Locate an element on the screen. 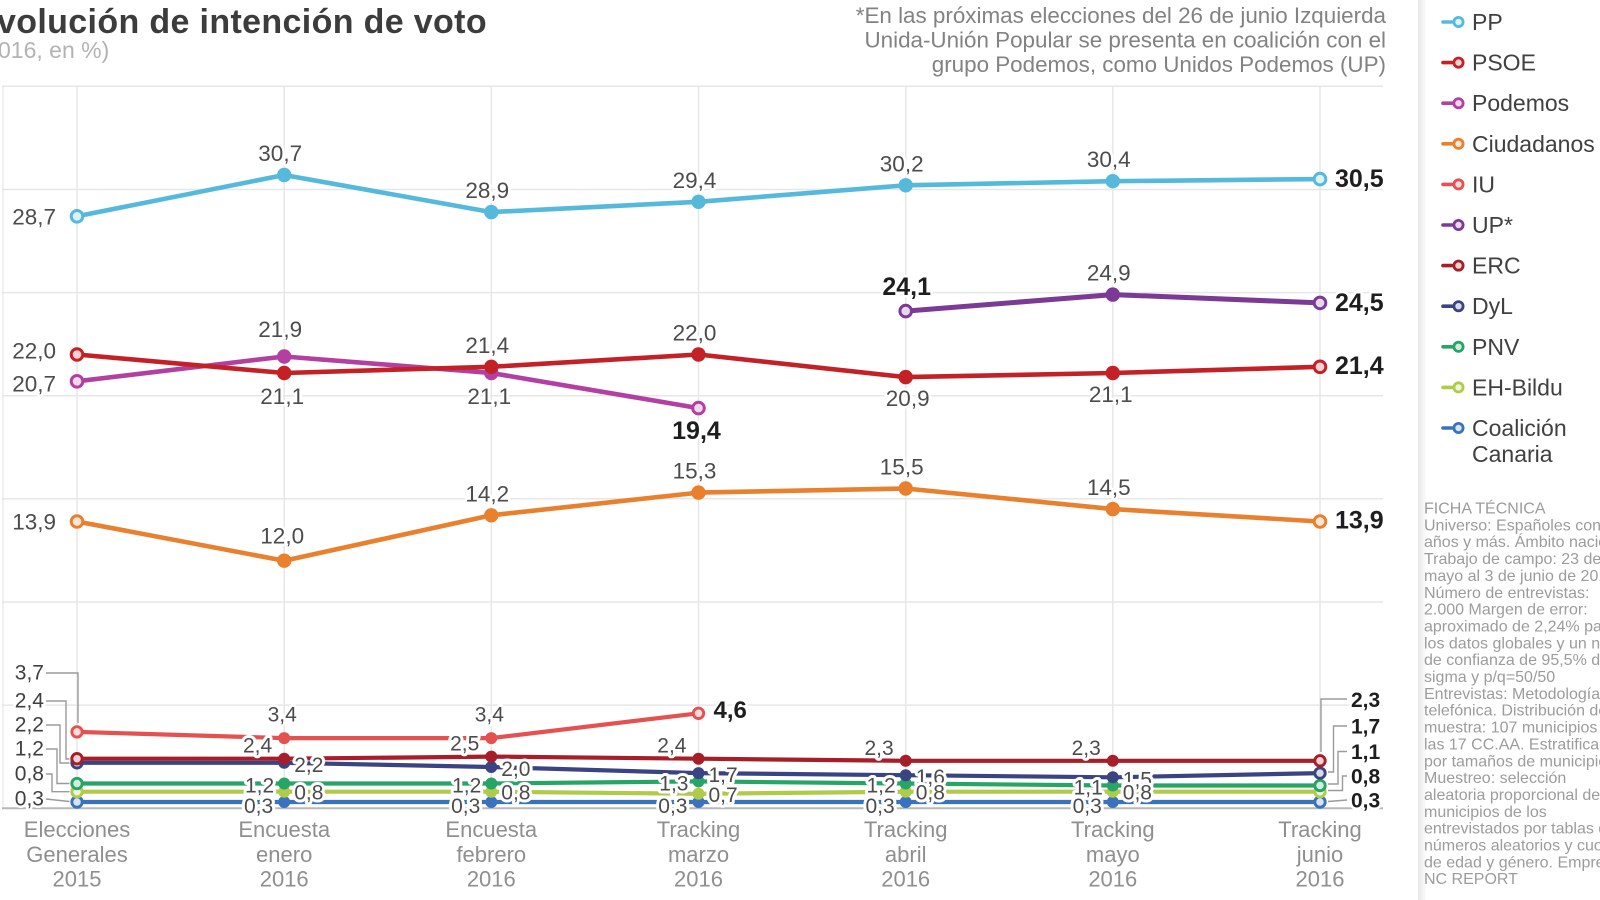 The image size is (1600, 900). svg-text: 1,3 is located at coordinates (673, 783).